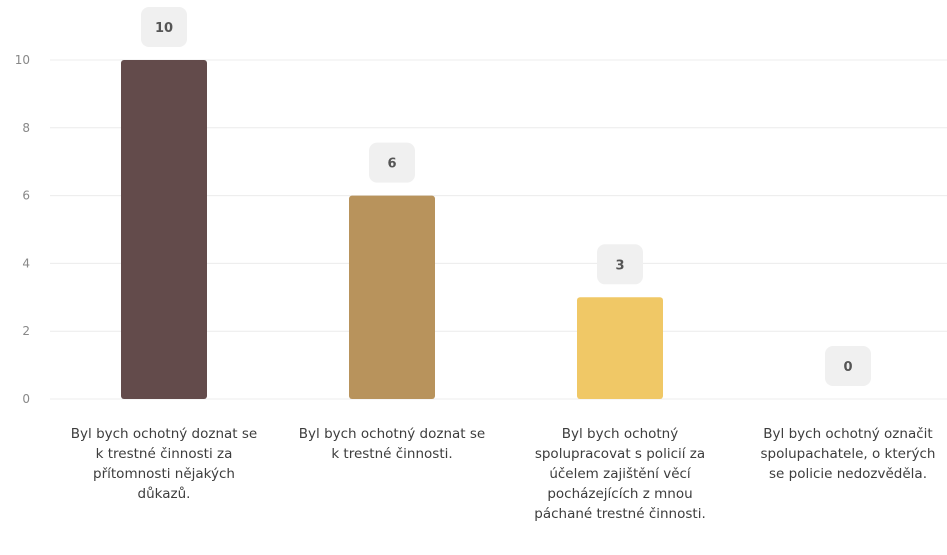  Describe the element at coordinates (26, 263) in the screenshot. I see `y-tick-label: 4` at that location.